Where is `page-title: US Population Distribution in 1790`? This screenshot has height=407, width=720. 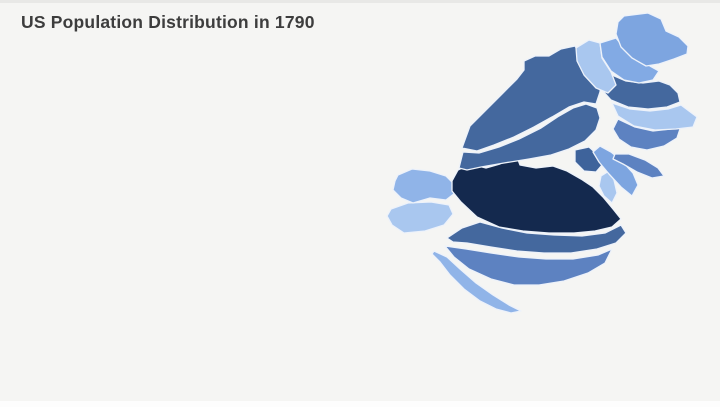
page-title: US Population Distribution in 1790 is located at coordinates (168, 22).